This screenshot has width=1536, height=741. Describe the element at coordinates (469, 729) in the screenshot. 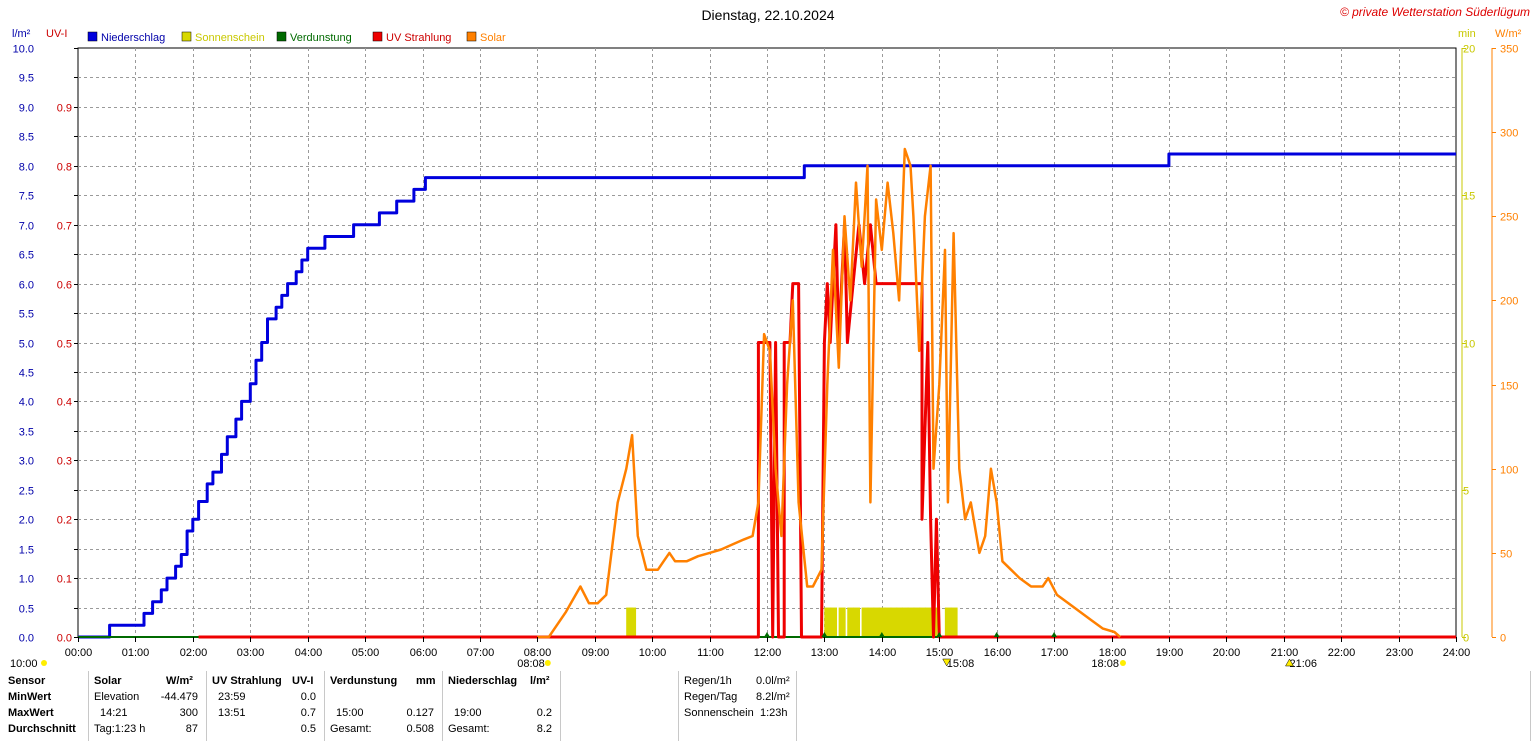

I see `rain-total-label: Gesamt:` at that location.